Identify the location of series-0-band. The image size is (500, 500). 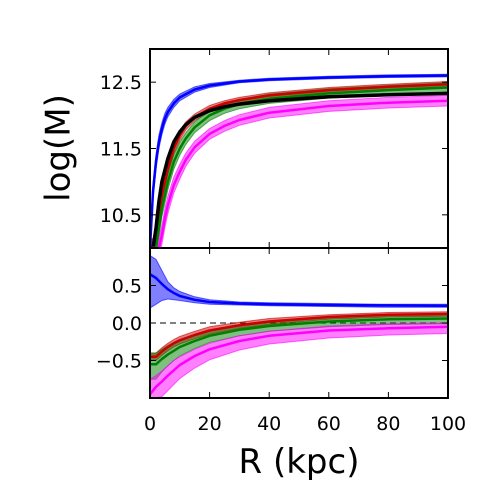
(299, 281).